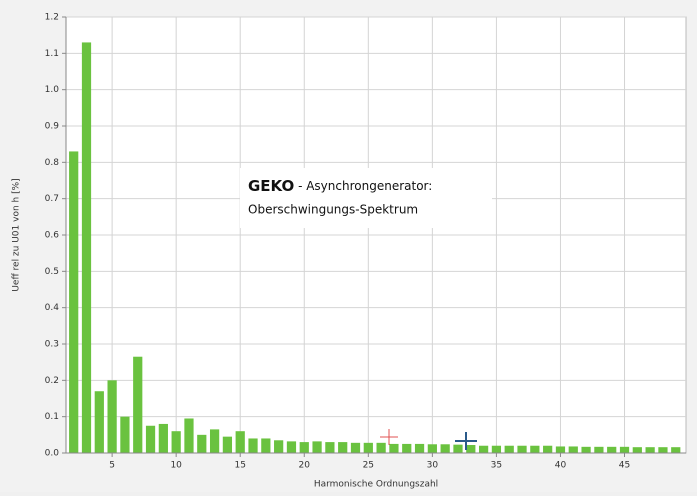 This screenshot has width=697, height=496. What do you see at coordinates (52, 417) in the screenshot?
I see `y-tick-label: 0.1` at bounding box center [52, 417].